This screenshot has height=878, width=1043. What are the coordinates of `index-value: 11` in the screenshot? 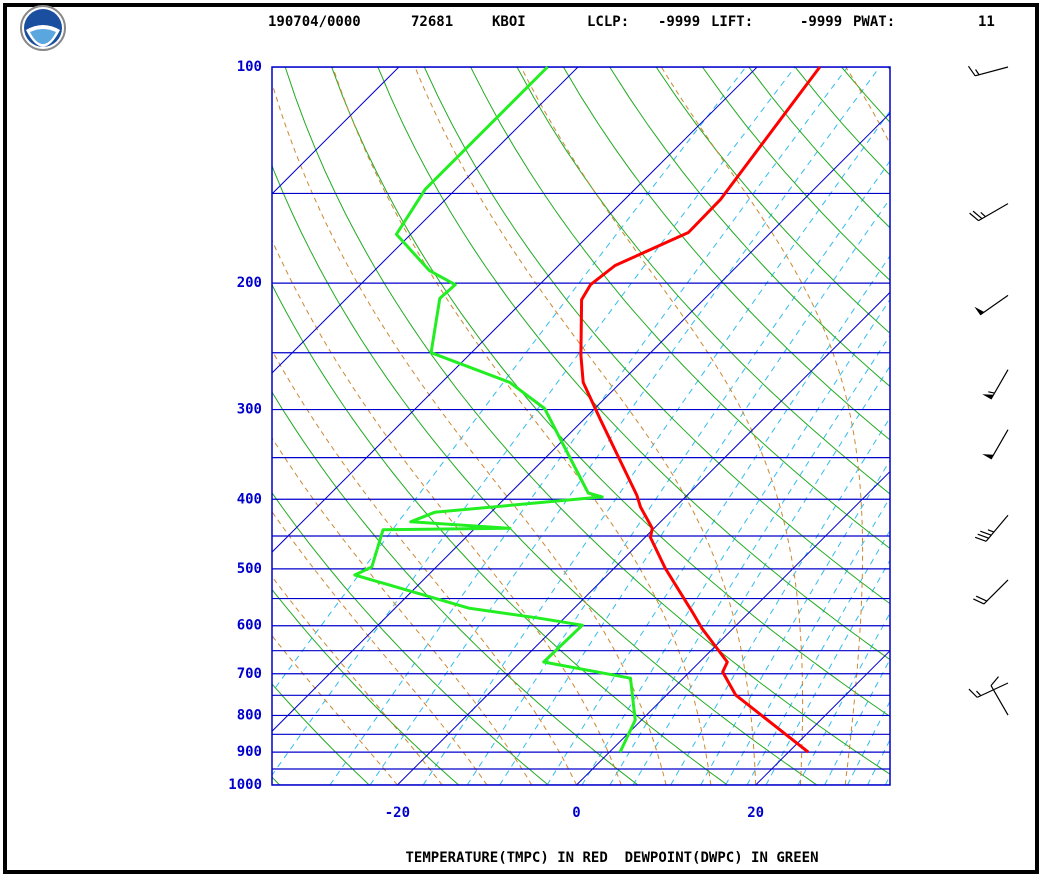 It's located at (986, 22).